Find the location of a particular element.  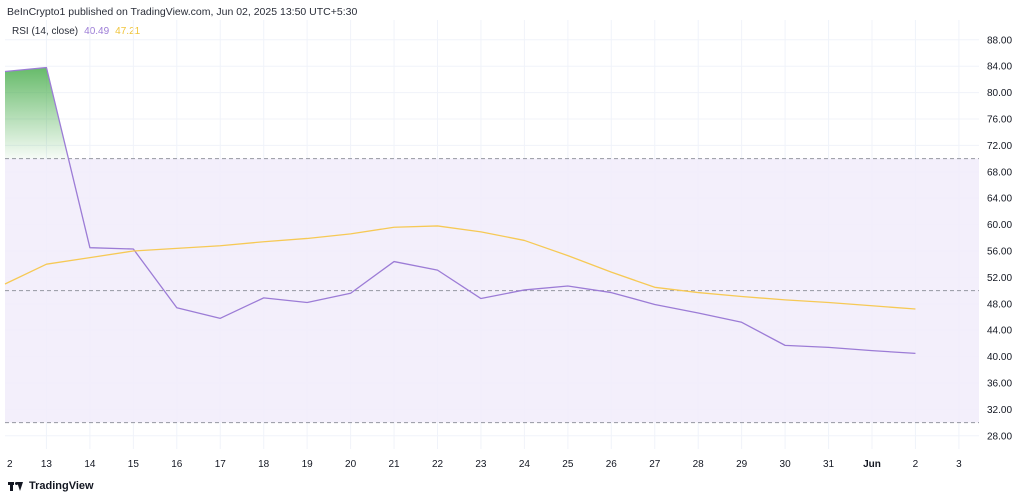

x-tick-label: 23 is located at coordinates (481, 464).